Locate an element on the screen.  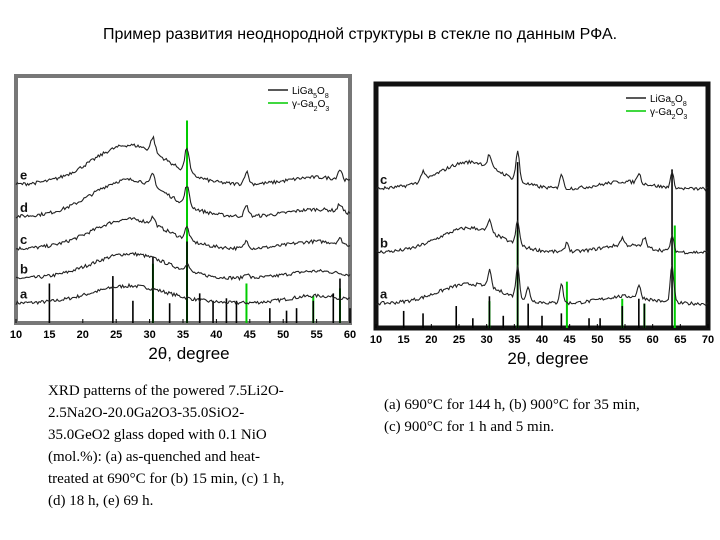
series-line-d is located at coordinates (183, 195).